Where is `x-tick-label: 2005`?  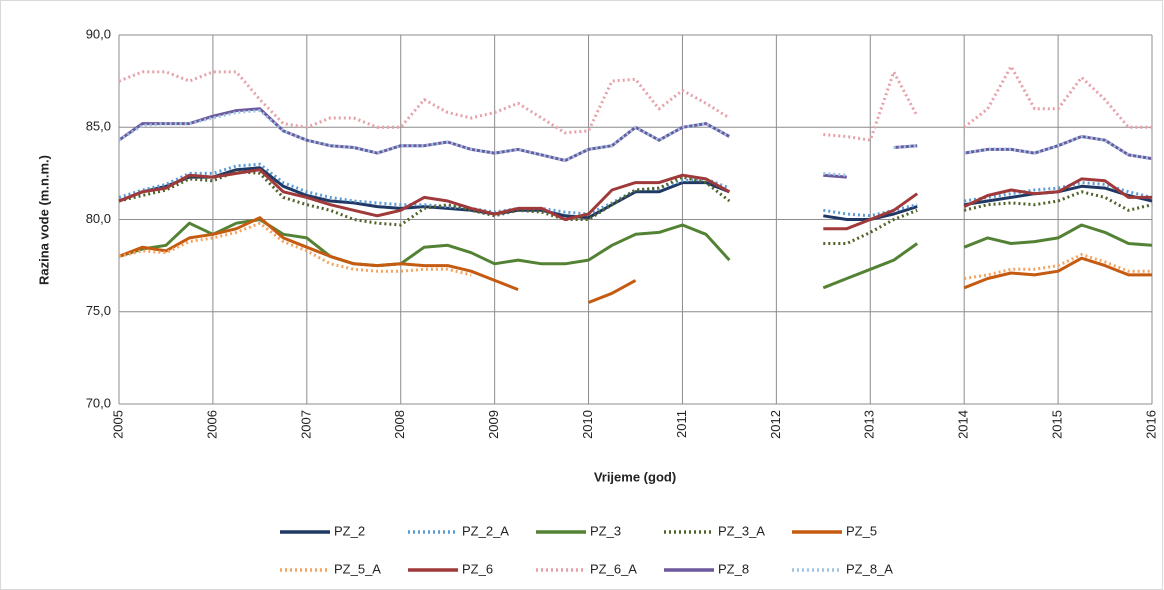
x-tick-label: 2005 is located at coordinates (117, 424).